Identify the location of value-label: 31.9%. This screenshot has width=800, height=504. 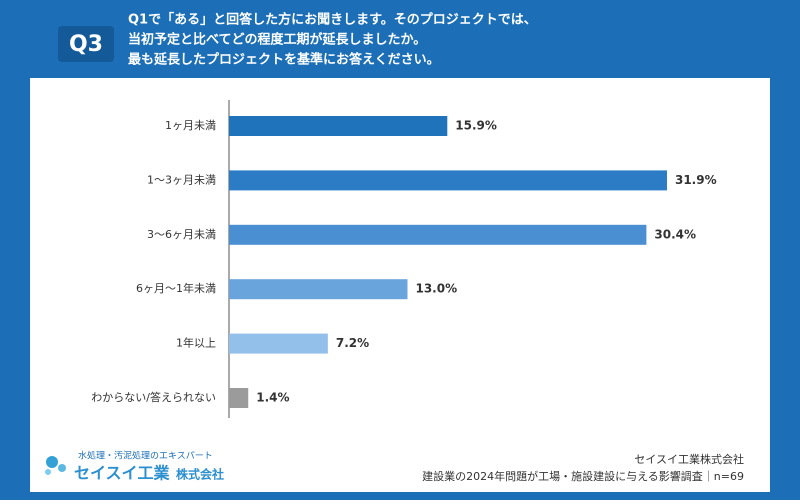
(696, 180).